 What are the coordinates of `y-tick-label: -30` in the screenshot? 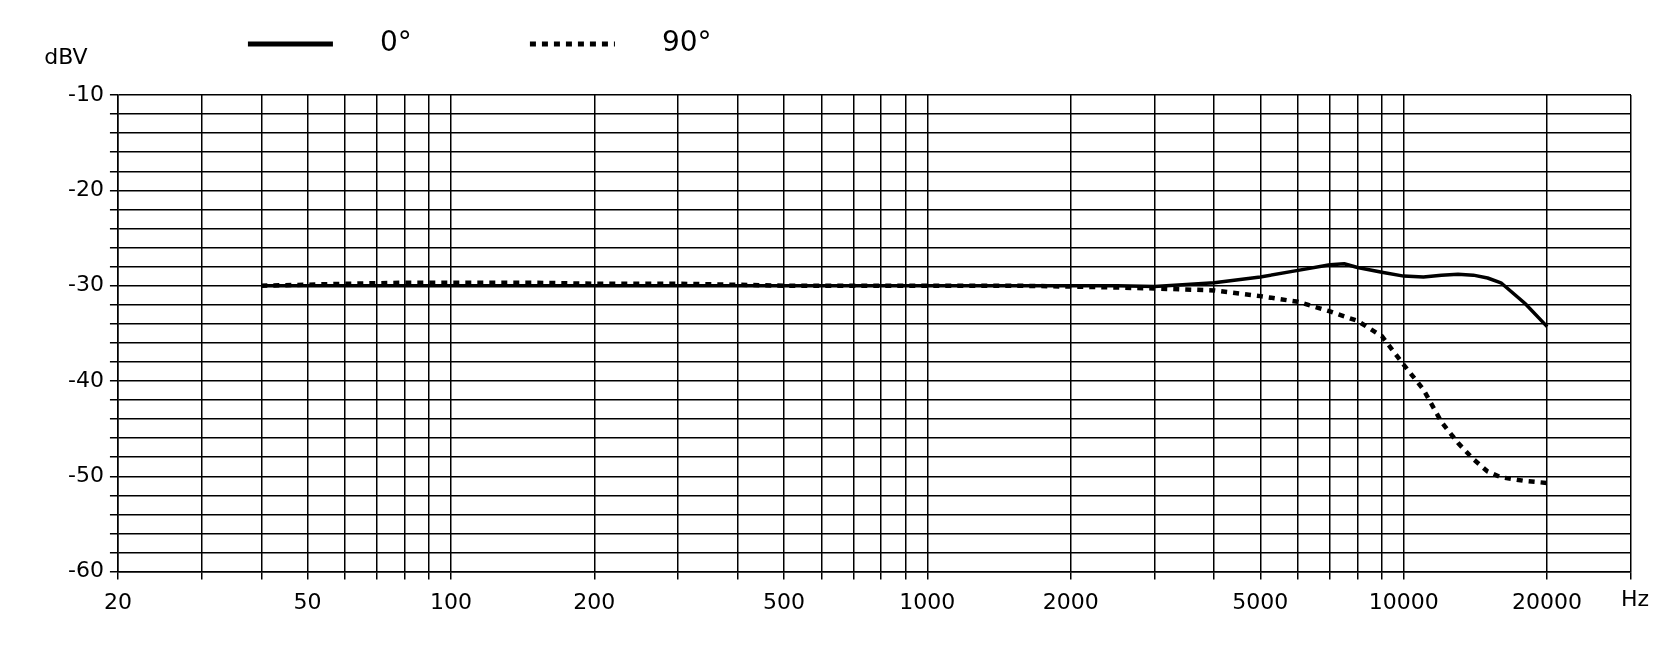 It's located at (86, 284).